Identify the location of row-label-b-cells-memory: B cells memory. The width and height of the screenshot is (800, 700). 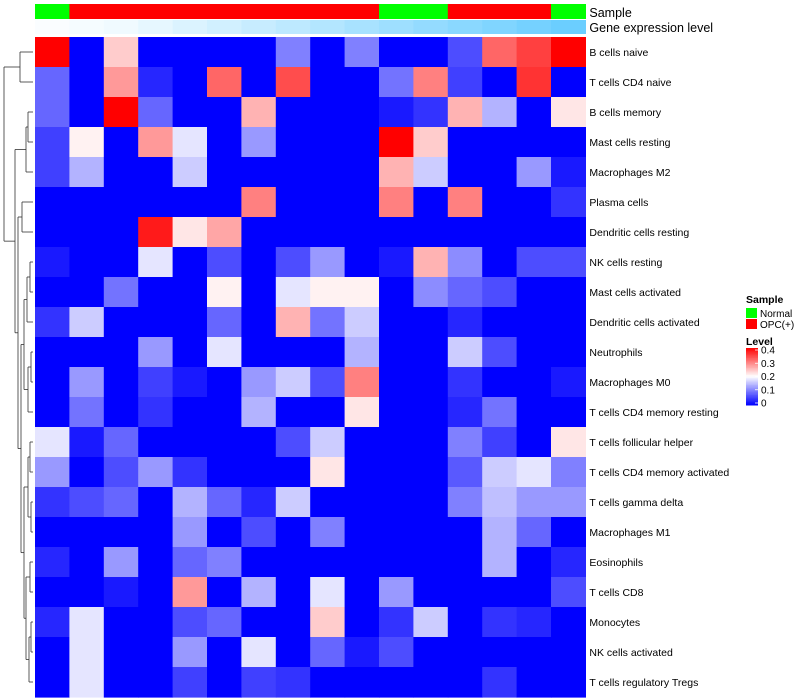
(625, 113).